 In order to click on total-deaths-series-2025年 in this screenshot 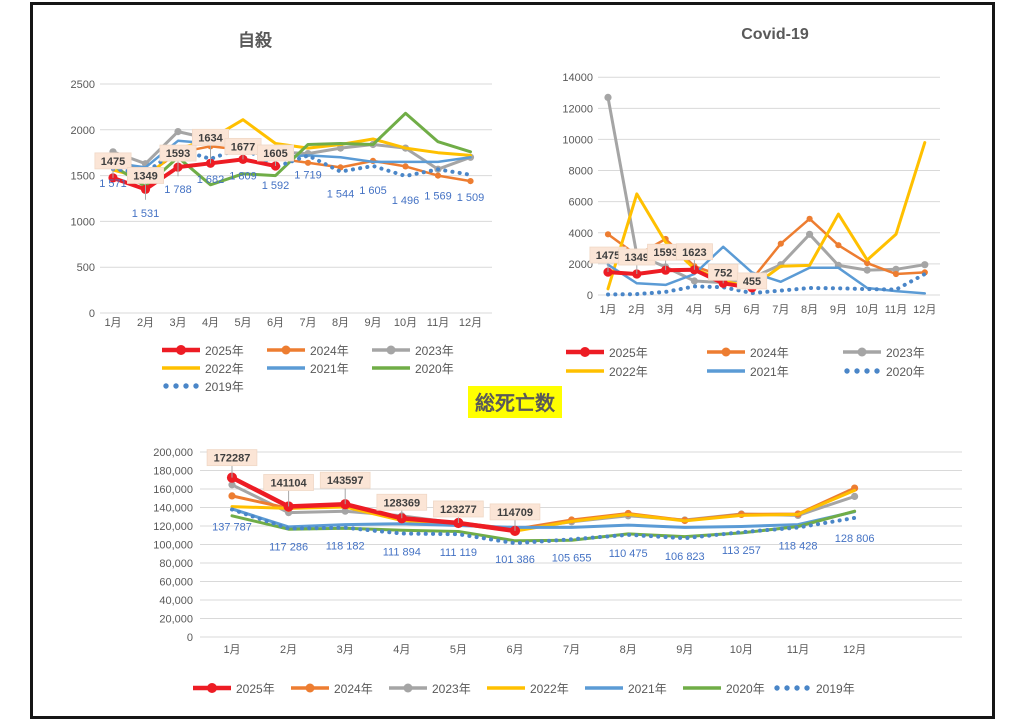, I will do `click(373, 504)`.